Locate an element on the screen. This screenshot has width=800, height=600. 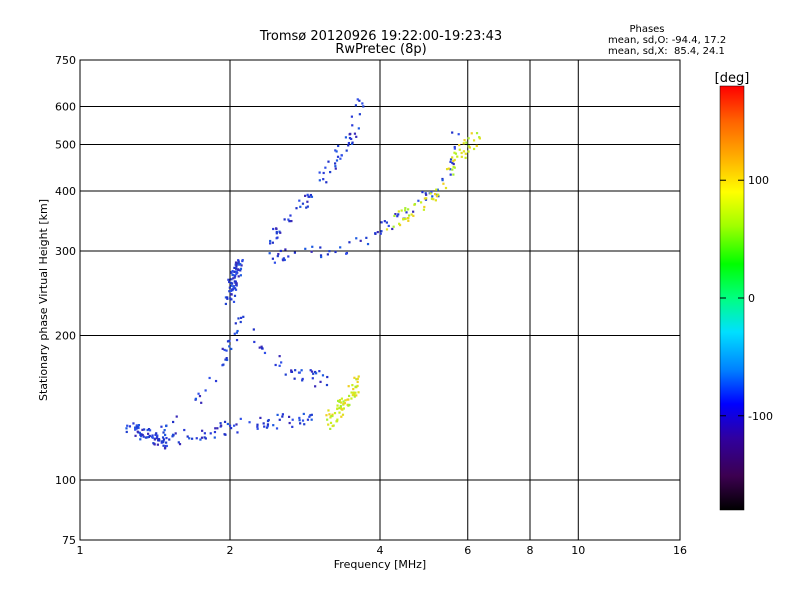
phase-line-x: mean, sd,X: 85.4, 24.1 is located at coordinates (666, 51).